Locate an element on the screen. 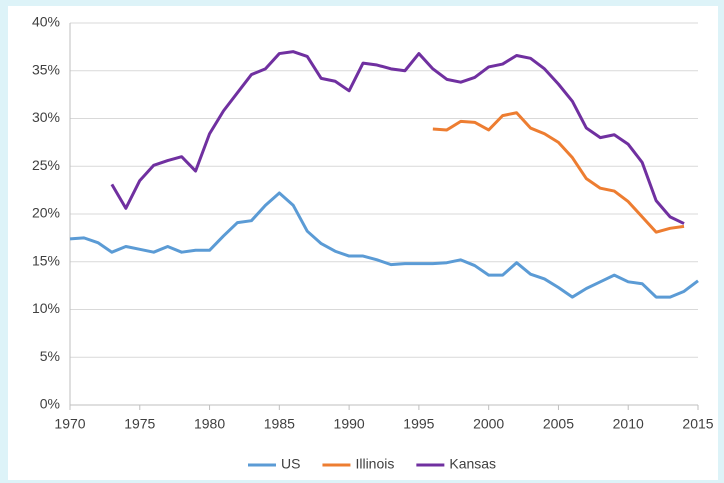 The image size is (724, 483). y-tick-label: 40% is located at coordinates (46, 22).